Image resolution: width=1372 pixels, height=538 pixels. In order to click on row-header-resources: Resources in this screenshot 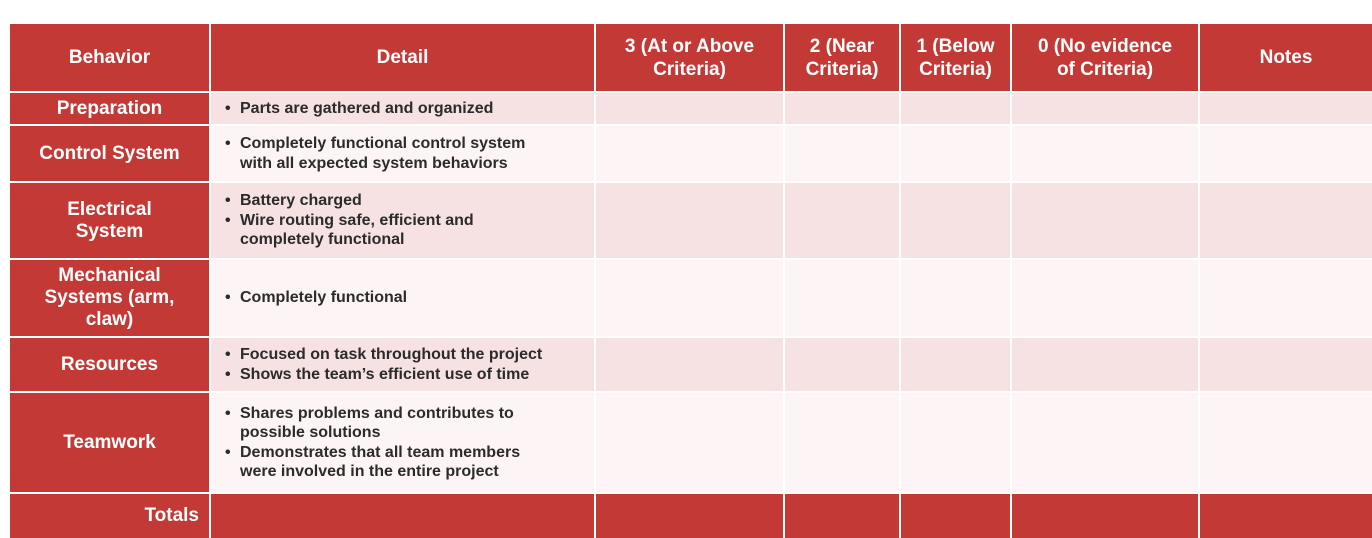, I will do `click(109, 364)`.